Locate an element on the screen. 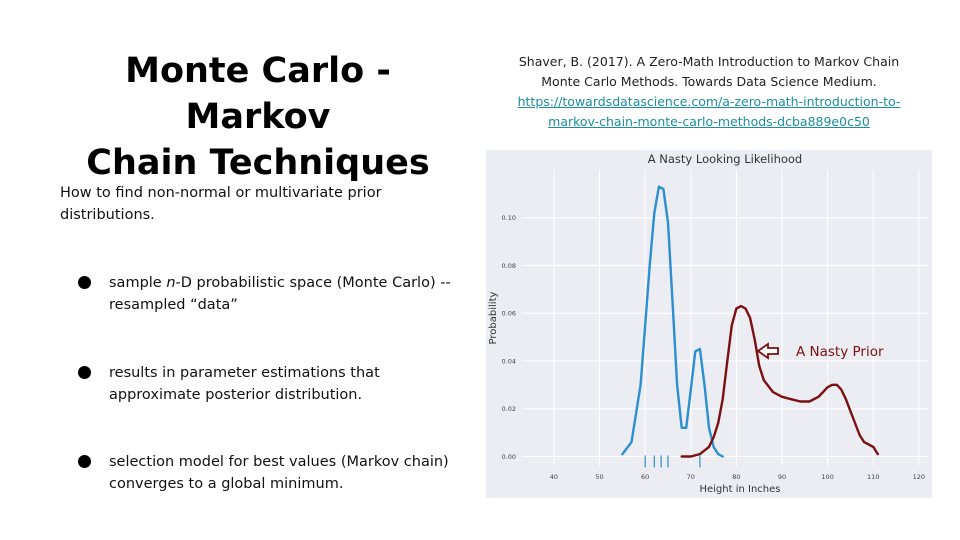 Image resolution: width=960 pixels, height=540 pixels. x-tick-label: 40 is located at coordinates (554, 477).